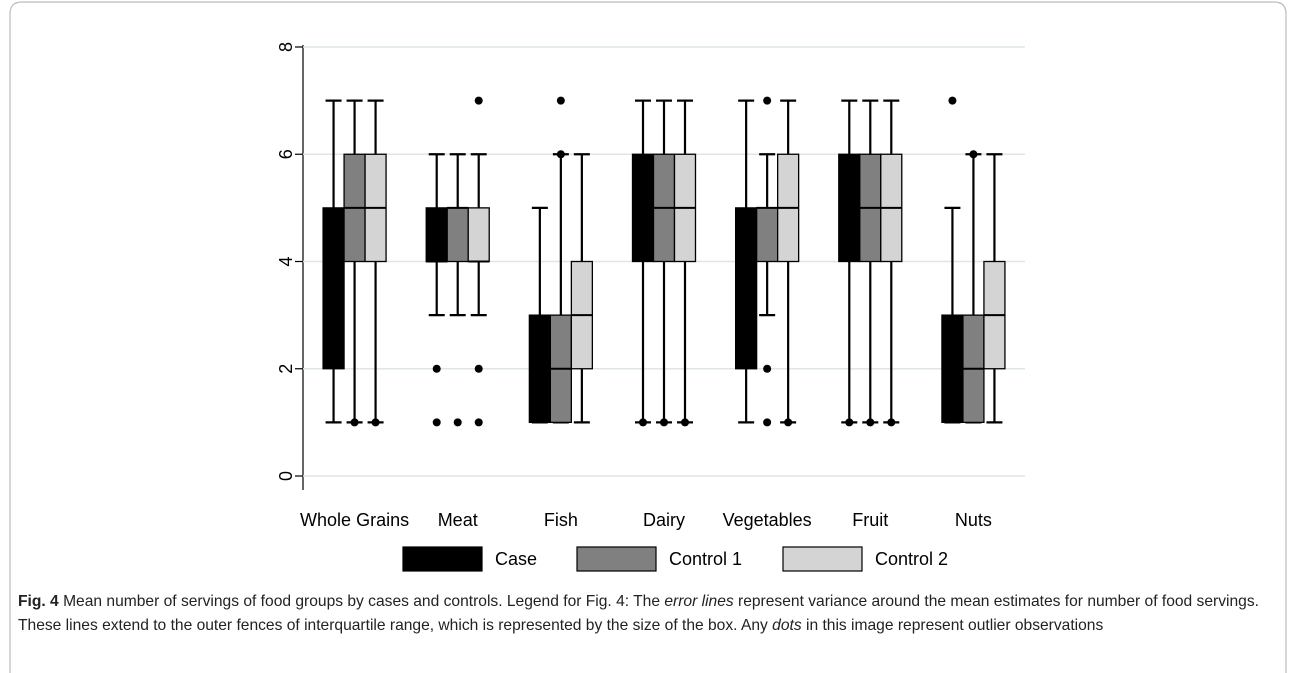  What do you see at coordinates (787, 625) in the screenshot?
I see `caption-text: dots` at bounding box center [787, 625].